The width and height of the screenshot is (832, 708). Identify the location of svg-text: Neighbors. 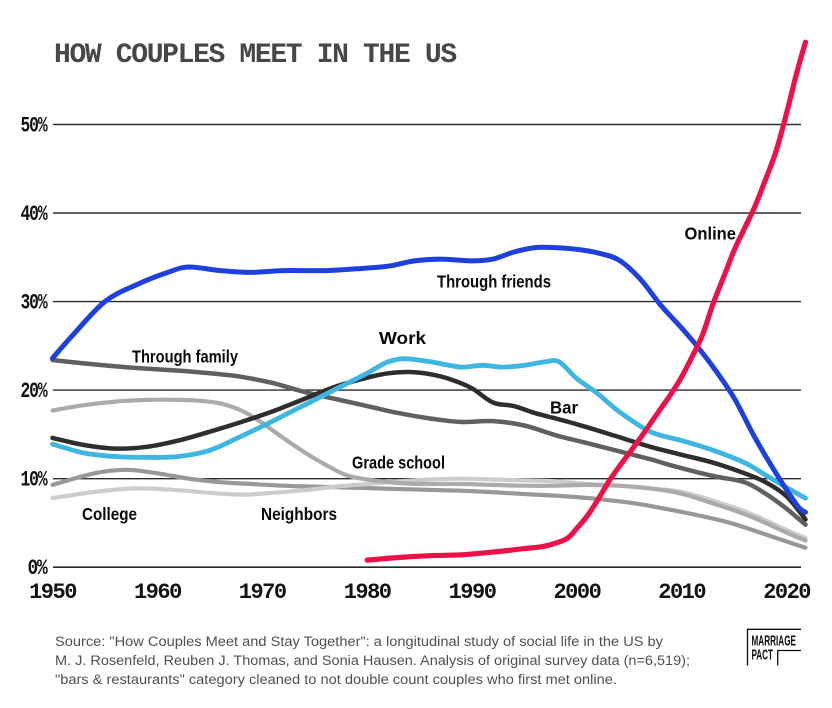
(299, 514).